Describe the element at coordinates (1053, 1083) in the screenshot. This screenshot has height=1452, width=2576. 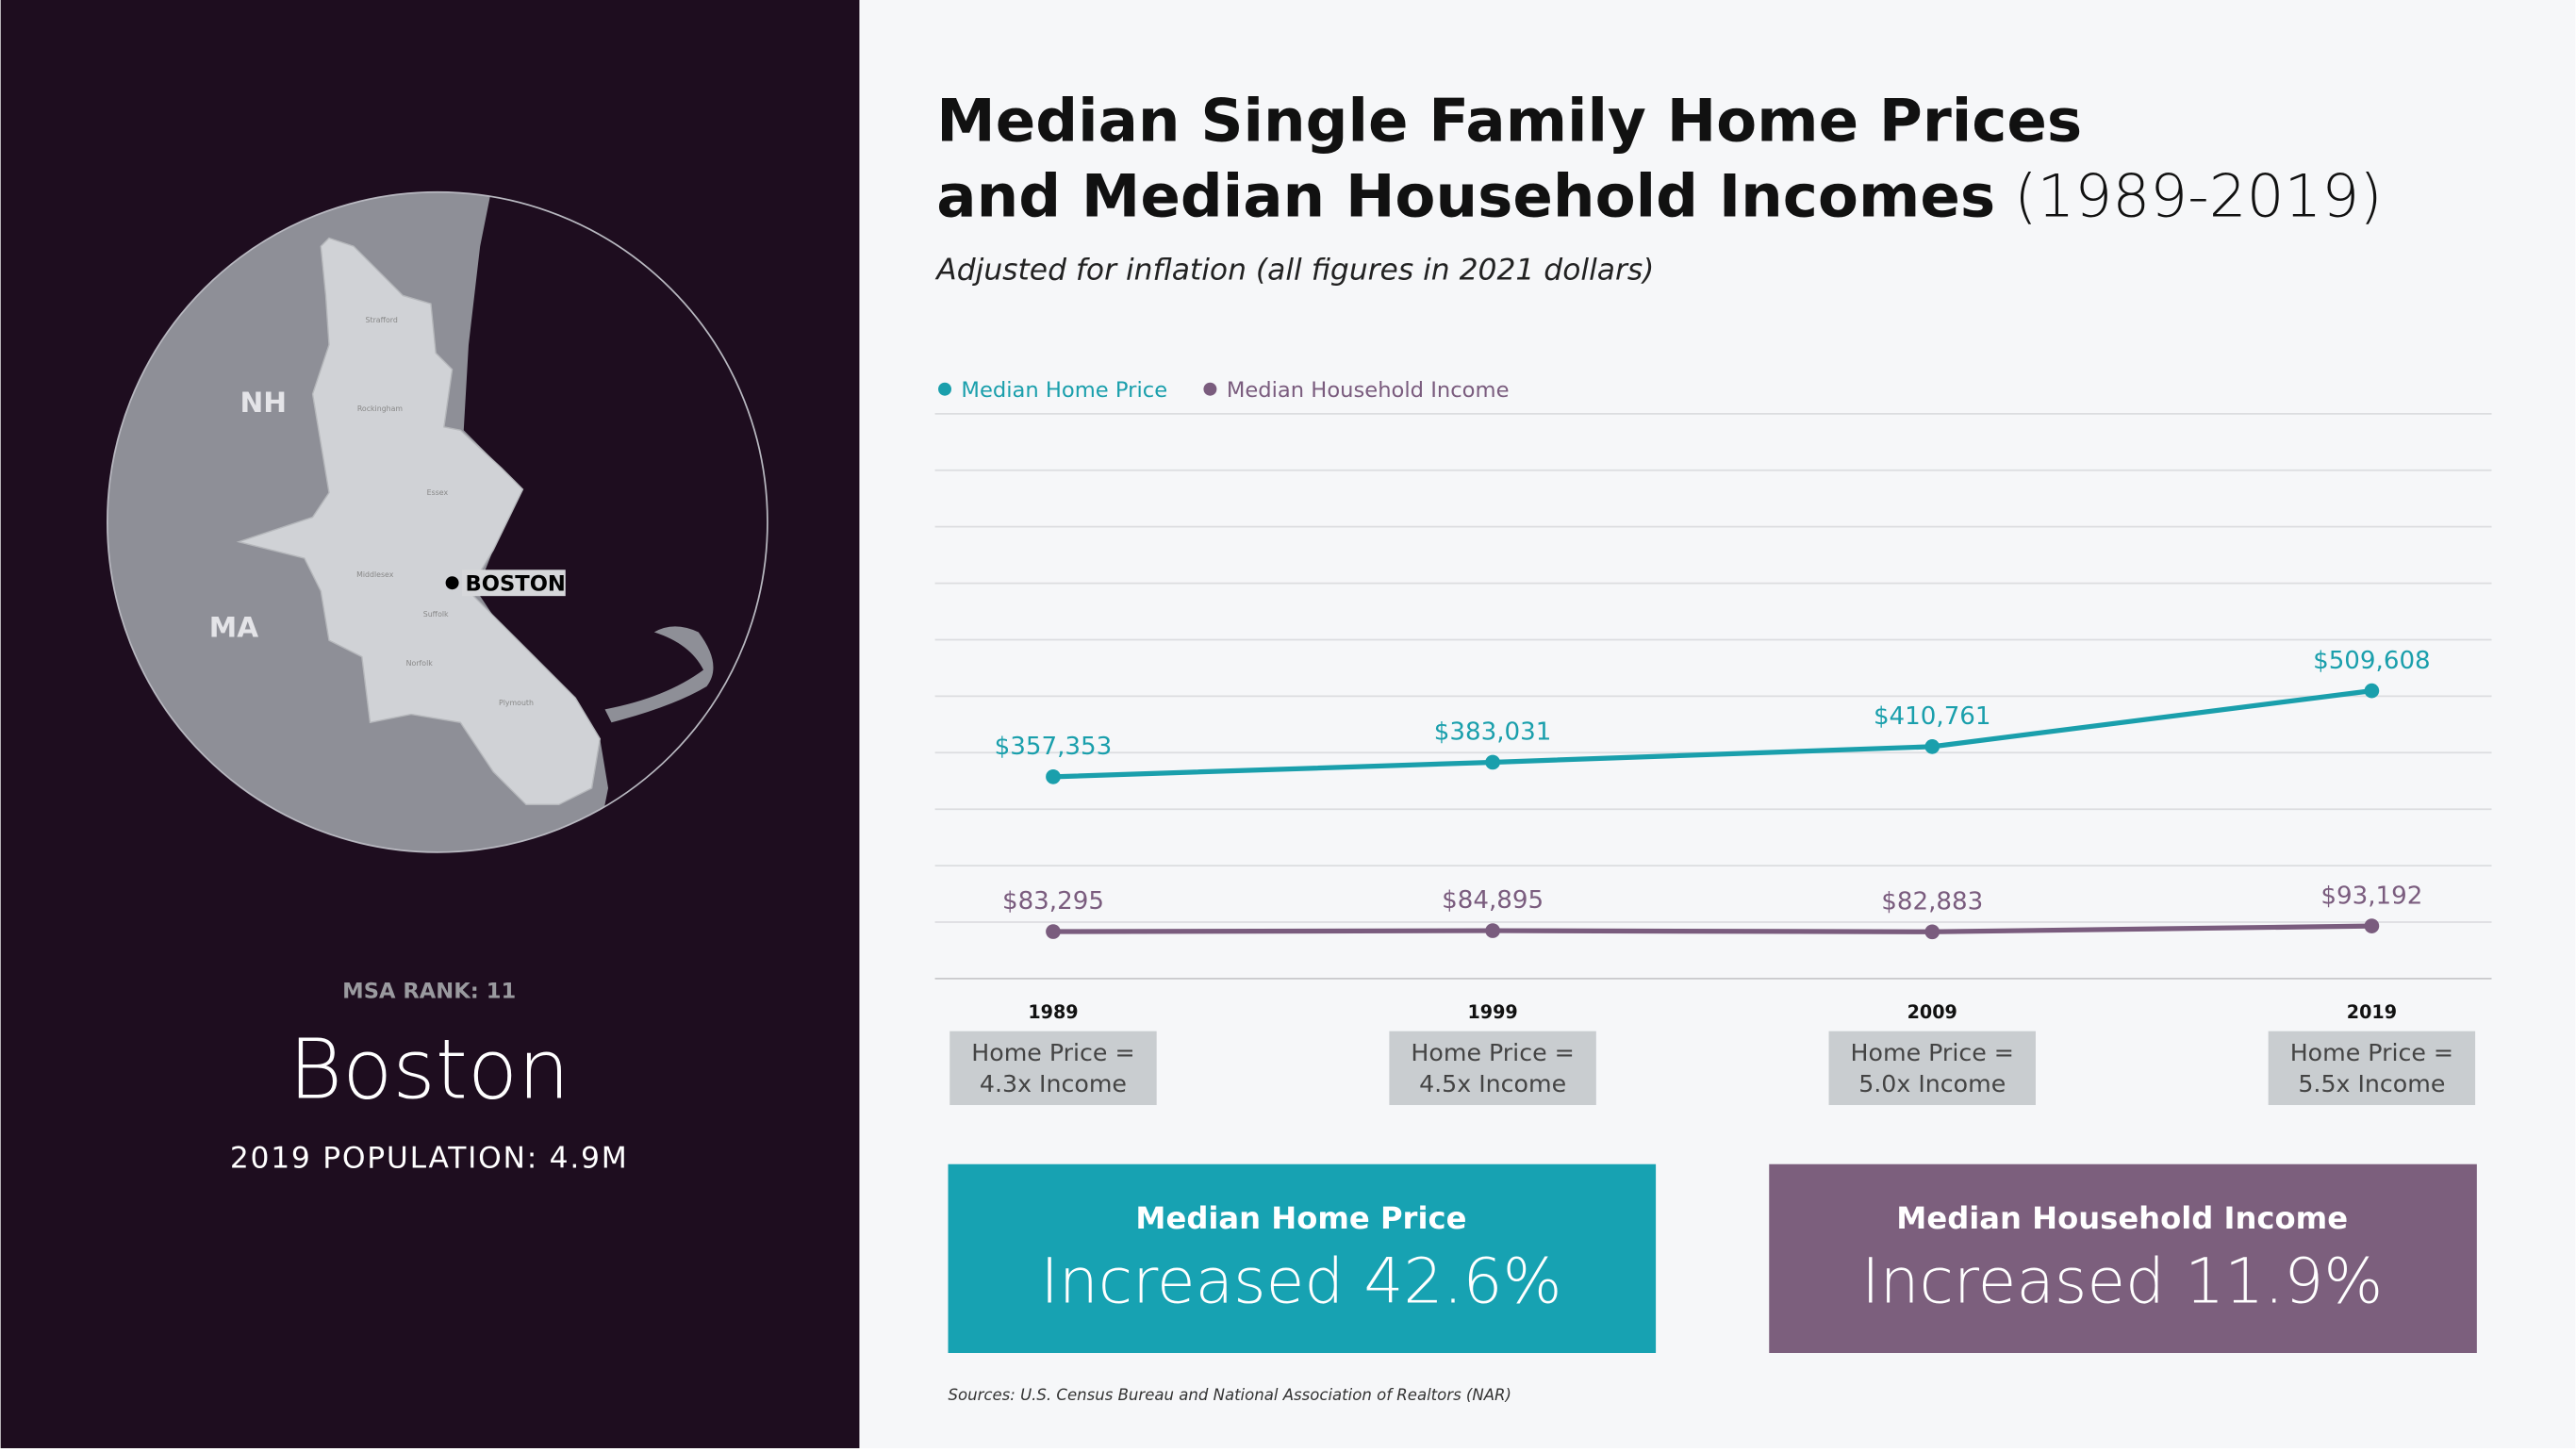
I see `ratio-text: 4.3x Income` at that location.